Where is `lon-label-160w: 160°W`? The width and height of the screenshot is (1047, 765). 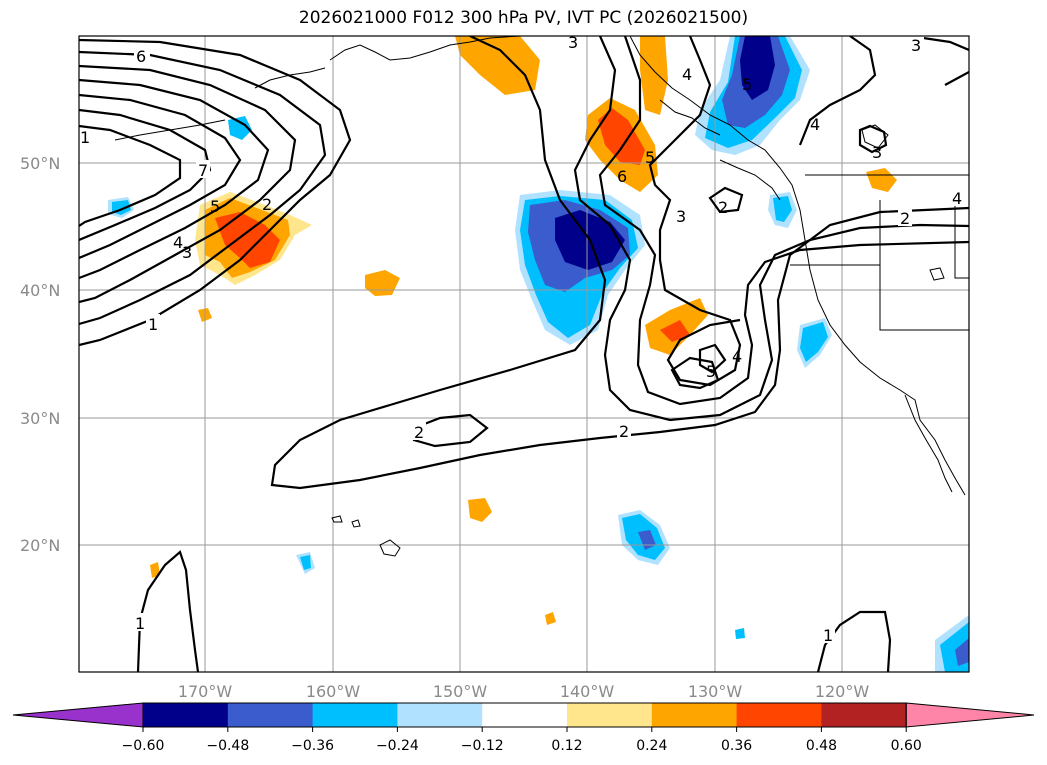 lon-label-160w: 160°W is located at coordinates (333, 691).